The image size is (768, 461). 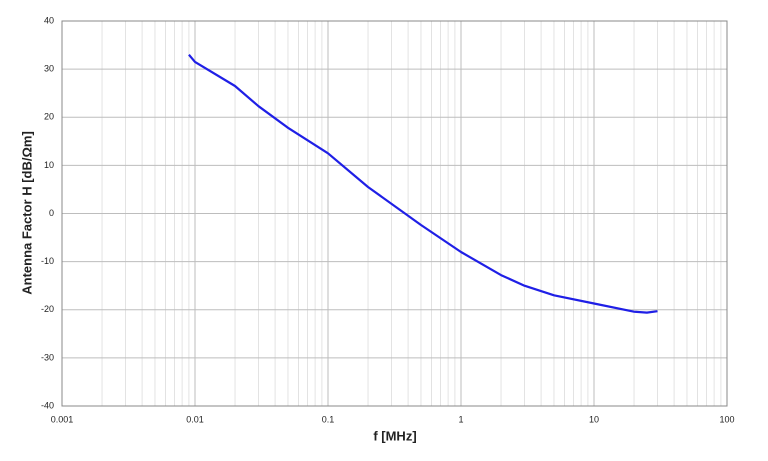 What do you see at coordinates (49, 20) in the screenshot?
I see `y-tick-label: 40` at bounding box center [49, 20].